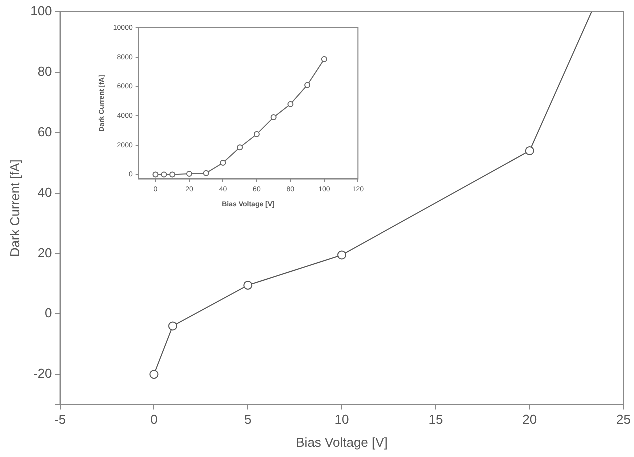  I want to click on x-tick-label: 20, so click(530, 420).